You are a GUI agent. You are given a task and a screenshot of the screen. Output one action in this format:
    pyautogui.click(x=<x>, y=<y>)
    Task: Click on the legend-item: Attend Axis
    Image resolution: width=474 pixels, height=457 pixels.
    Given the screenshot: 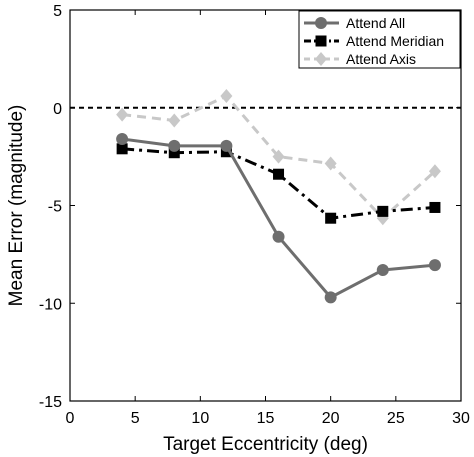 What is the action you would take?
    pyautogui.click(x=360, y=59)
    